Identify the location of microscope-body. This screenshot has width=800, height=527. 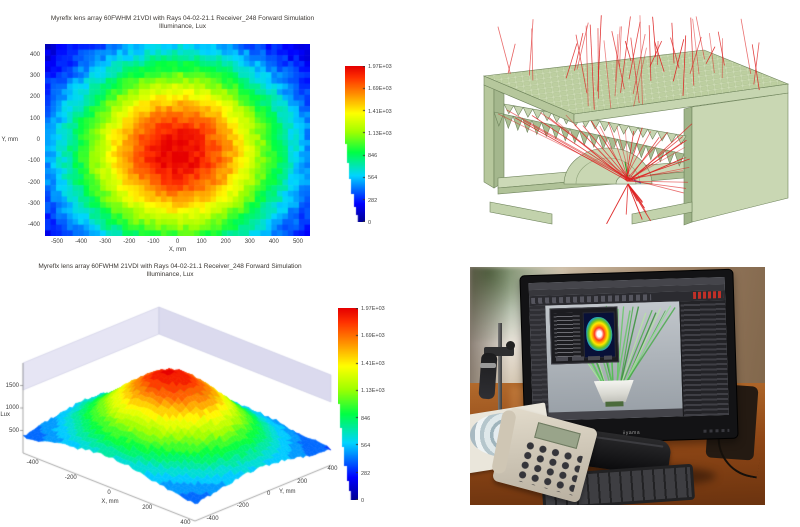
(488, 376).